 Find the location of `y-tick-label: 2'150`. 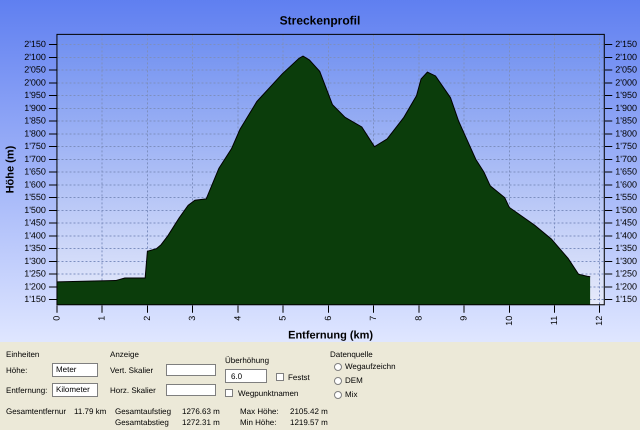

y-tick-label: 2'150 is located at coordinates (35, 44).